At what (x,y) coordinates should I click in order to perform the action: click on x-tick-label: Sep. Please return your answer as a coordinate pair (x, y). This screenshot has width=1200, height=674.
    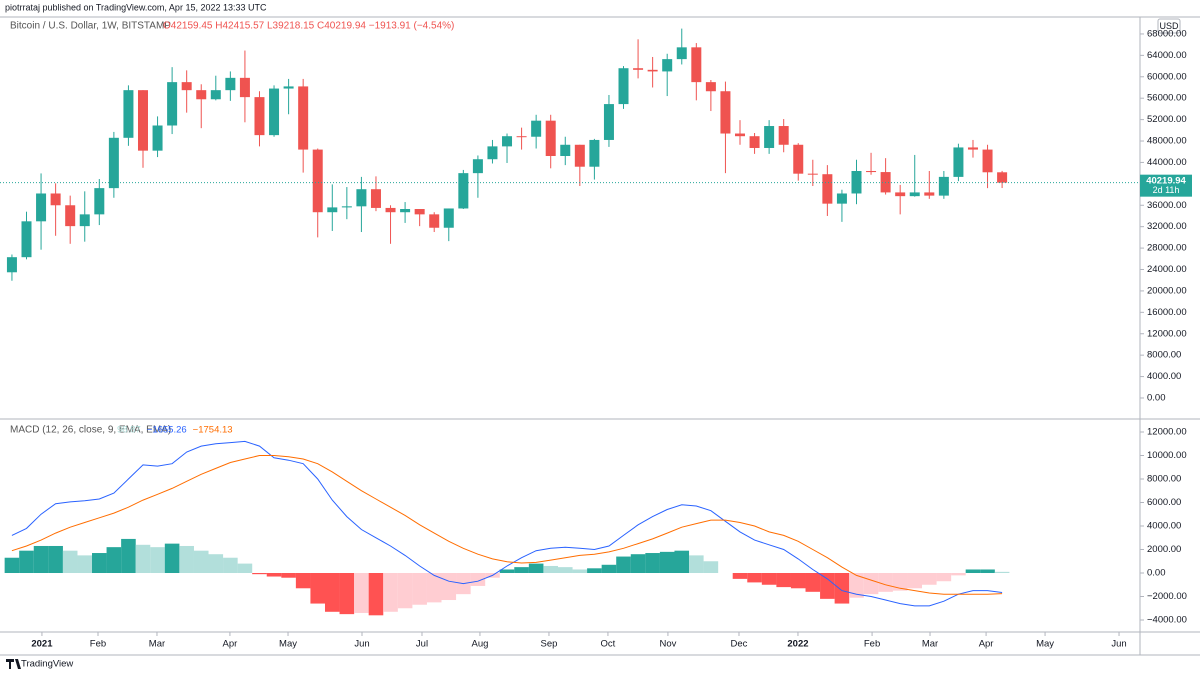
    Looking at the image, I should click on (549, 644).